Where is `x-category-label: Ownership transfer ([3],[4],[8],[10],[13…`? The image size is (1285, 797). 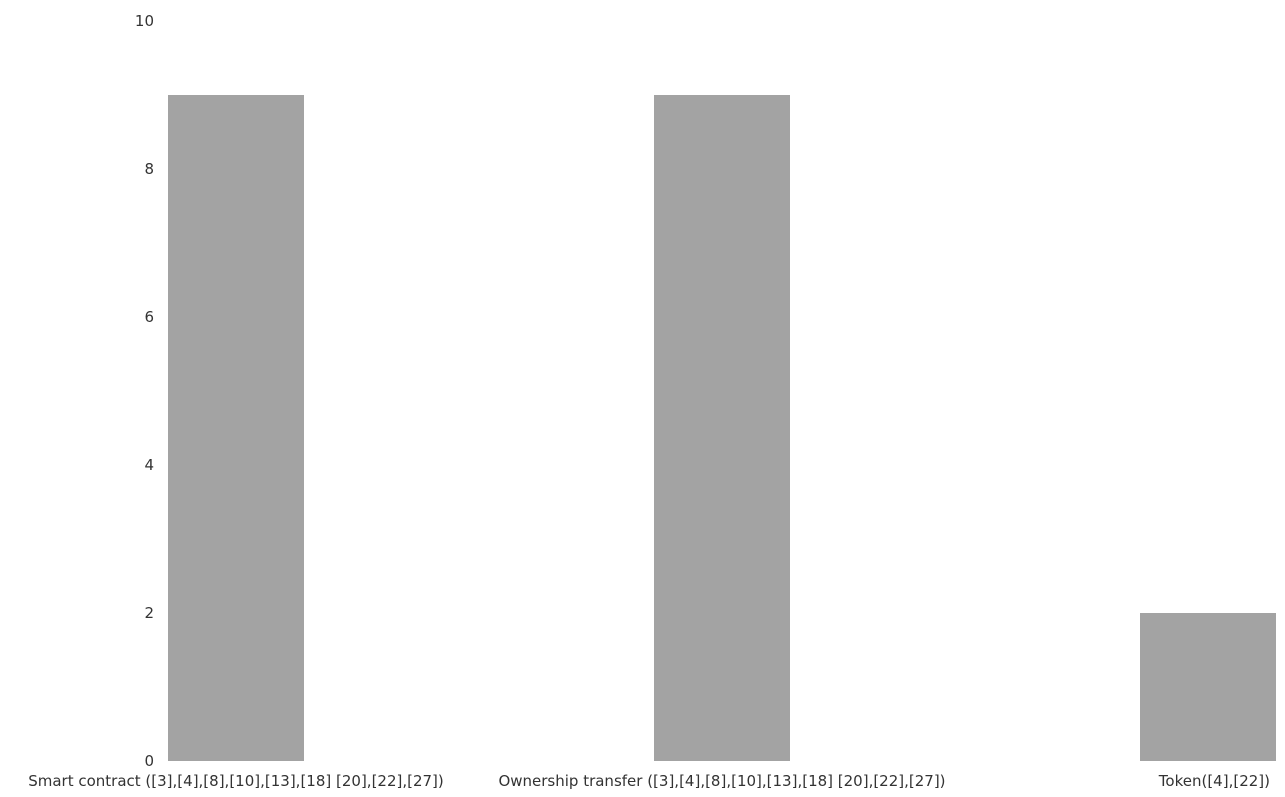
x-category-label: Ownership transfer ([3],[4],[8],[10],[13… is located at coordinates (721, 781).